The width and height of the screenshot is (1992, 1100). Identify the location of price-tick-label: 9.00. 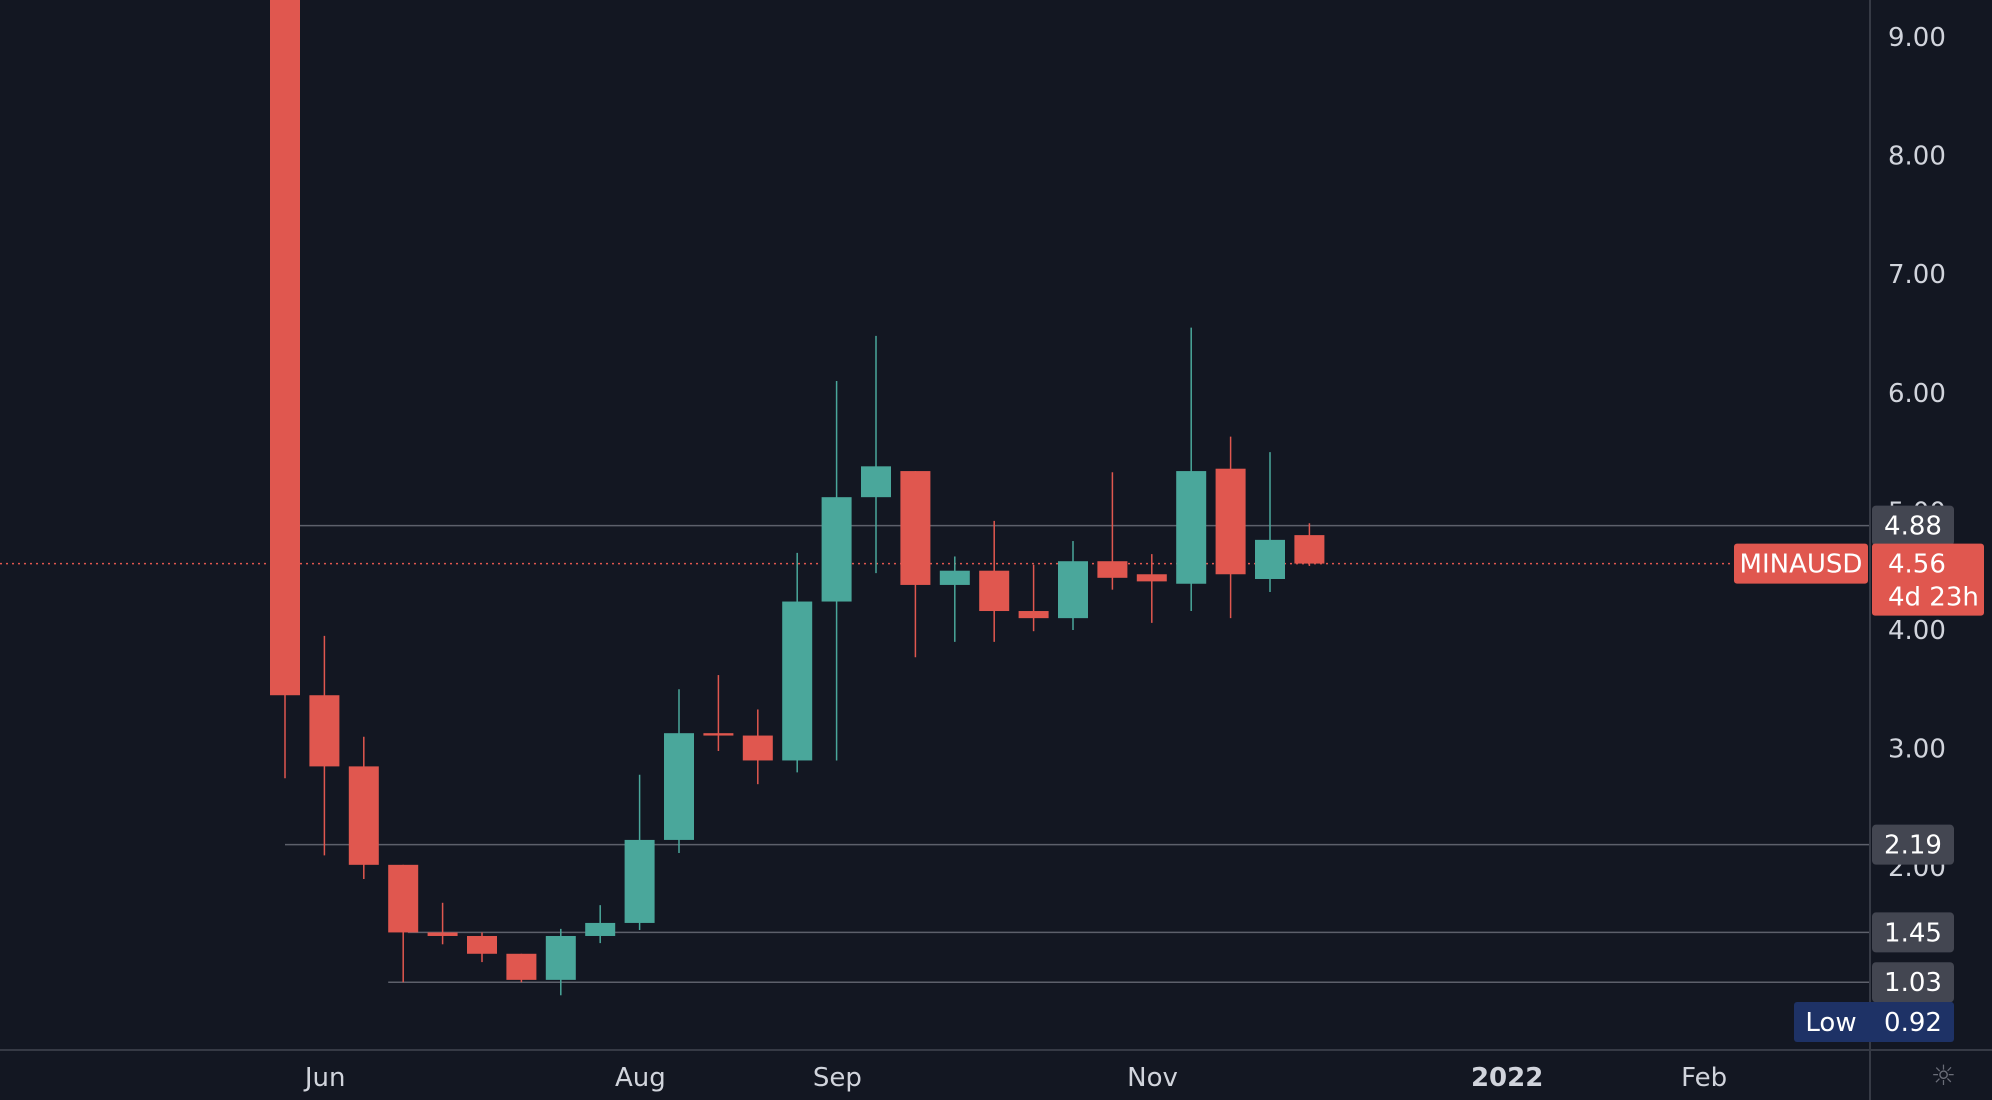
(1917, 38).